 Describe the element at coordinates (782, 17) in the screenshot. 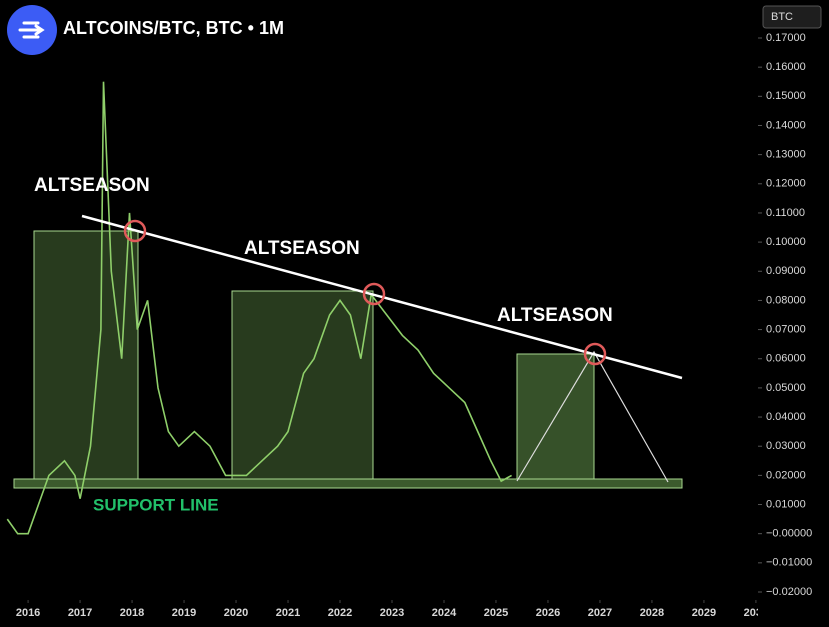

I see `currency-label: BTC` at that location.